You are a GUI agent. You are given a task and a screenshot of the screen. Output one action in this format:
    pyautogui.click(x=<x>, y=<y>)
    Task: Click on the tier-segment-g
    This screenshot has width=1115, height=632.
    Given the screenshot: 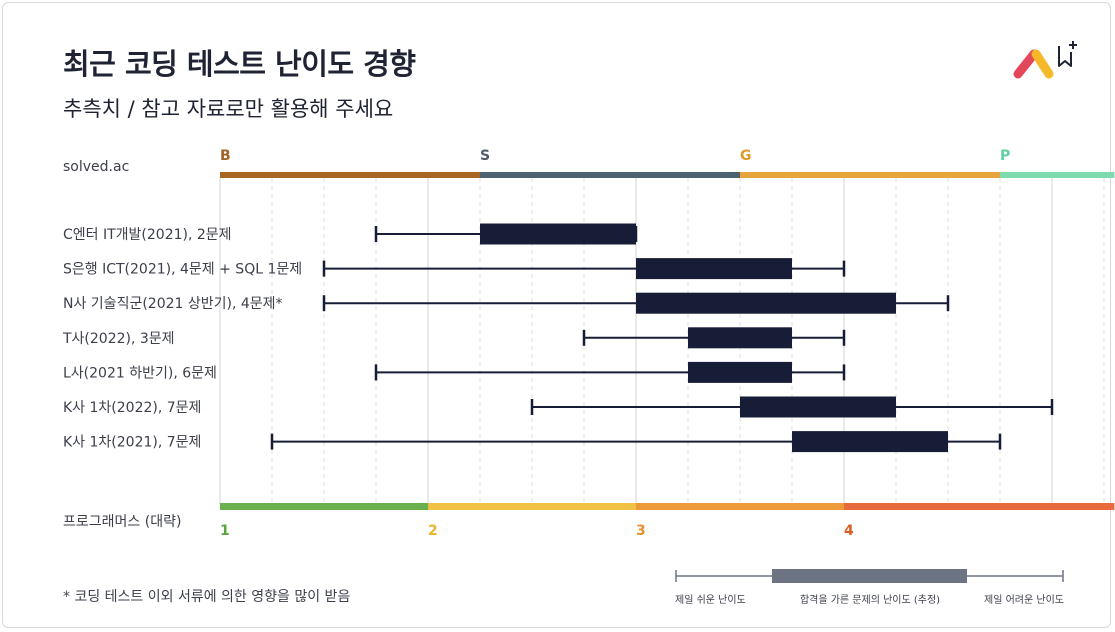 What is the action you would take?
    pyautogui.click(x=870, y=175)
    